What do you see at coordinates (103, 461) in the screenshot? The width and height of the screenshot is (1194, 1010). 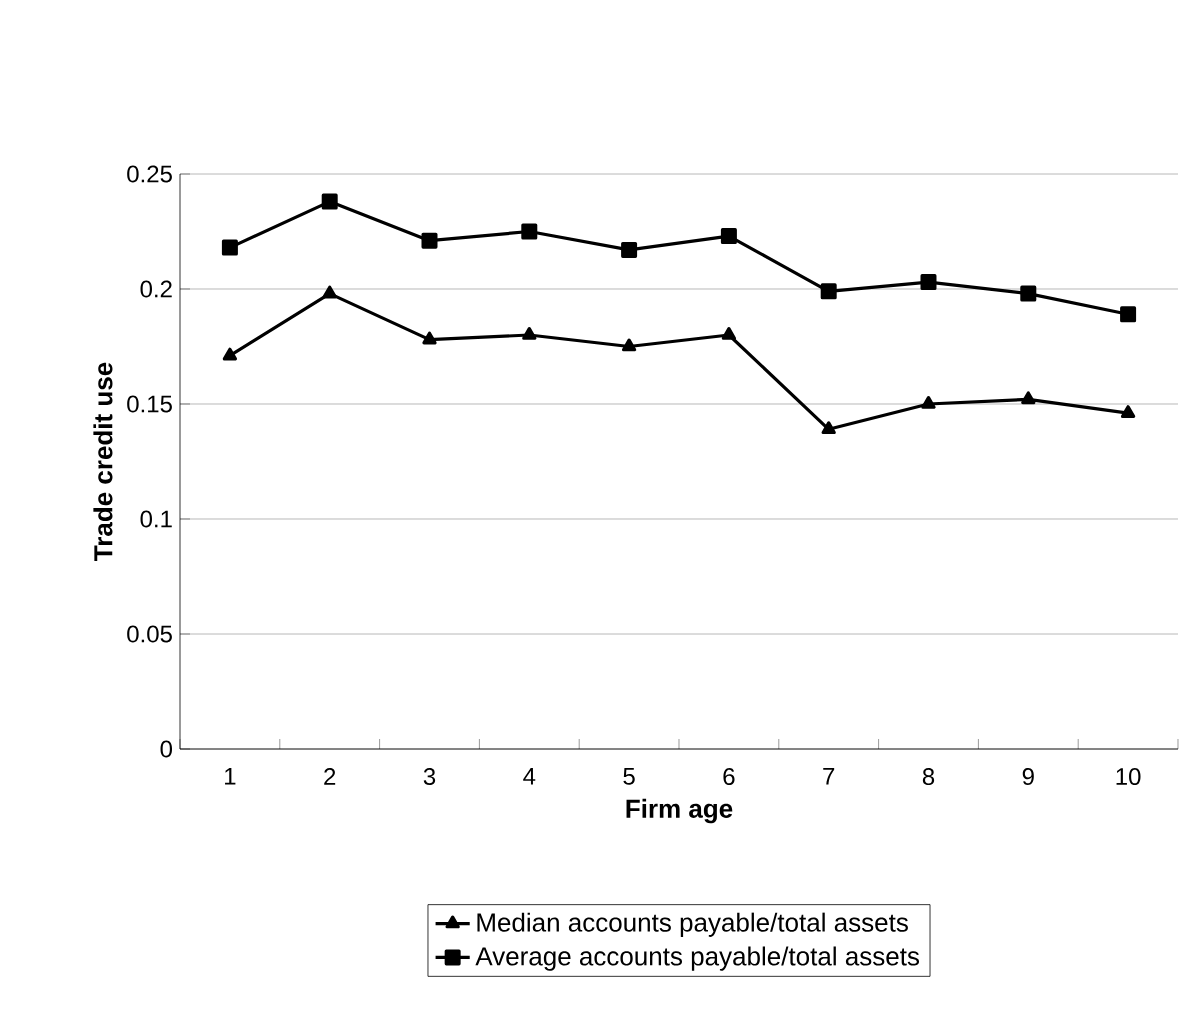 I see `y-axis-title: Trade credit use` at bounding box center [103, 461].